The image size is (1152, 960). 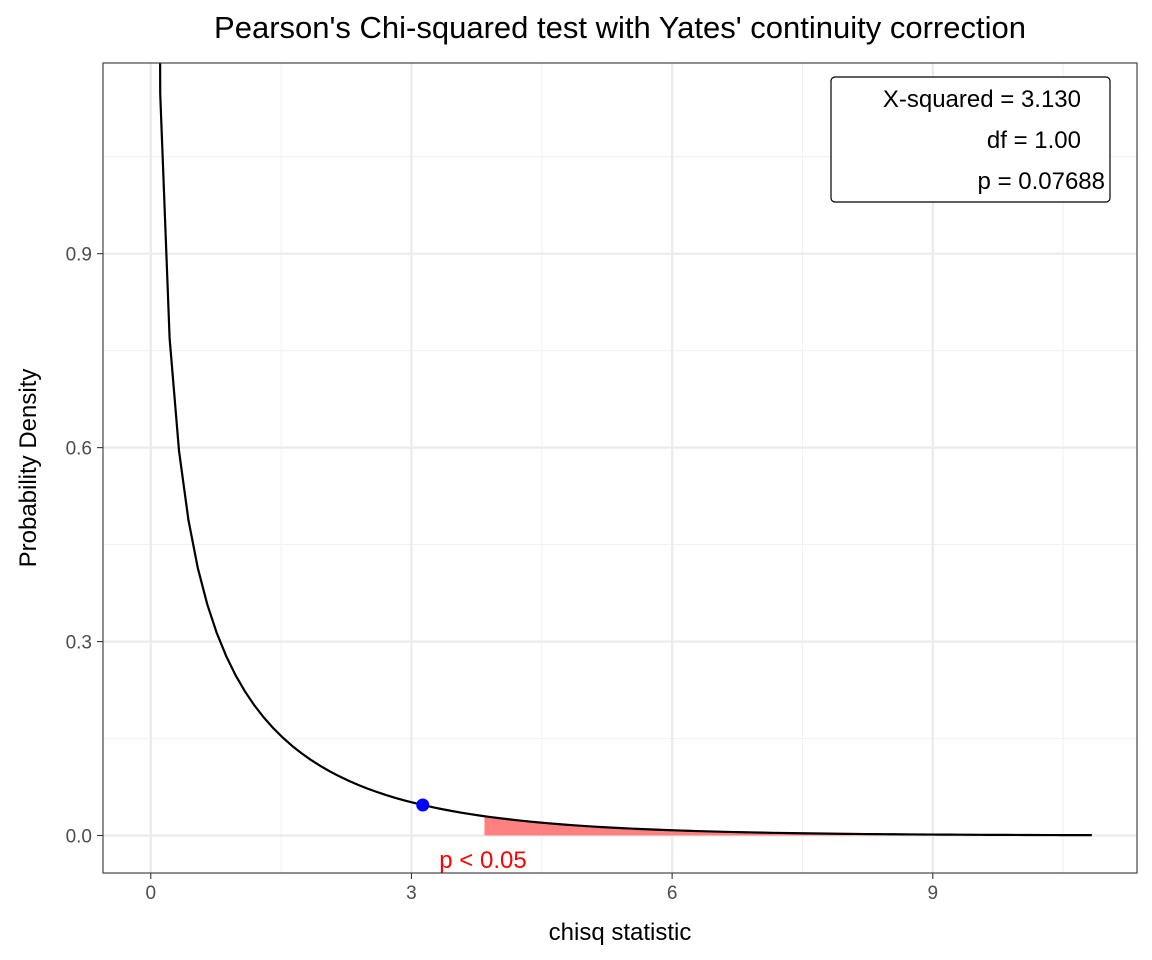 I want to click on rejection-label: p < 0.05, so click(x=482, y=860).